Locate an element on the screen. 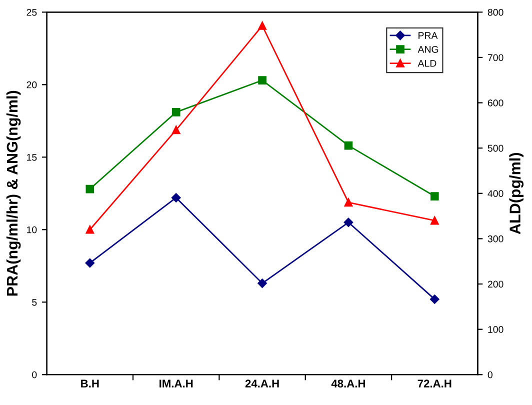 Image resolution: width=532 pixels, height=405 pixels. y2-tick-label: 100 is located at coordinates (496, 329).